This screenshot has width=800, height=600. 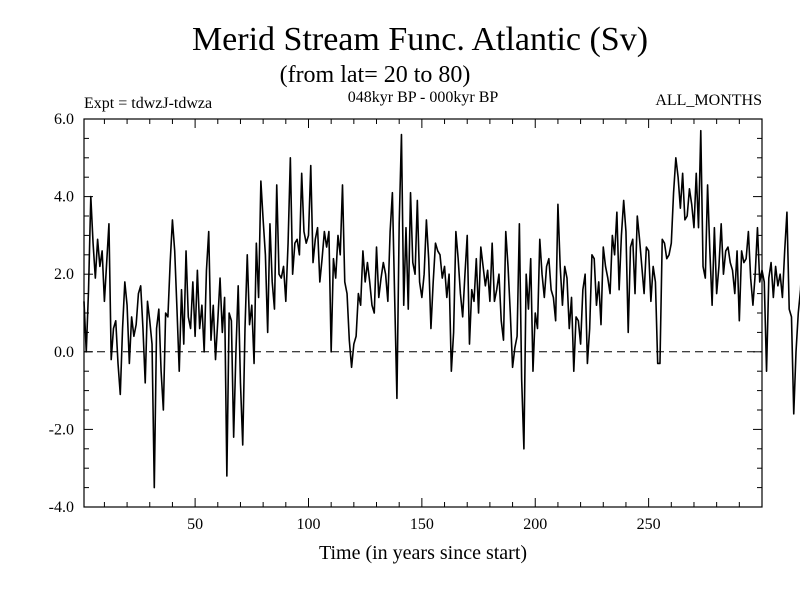 I want to click on x-axis-label: Time (in years since start), so click(x=423, y=553).